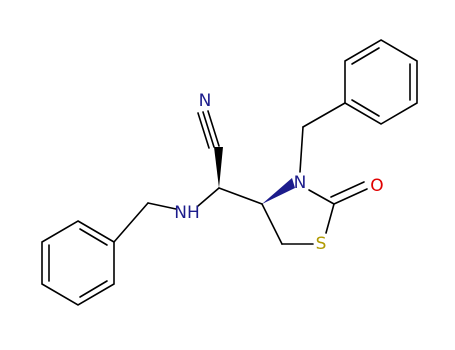  I want to click on atom-label: NH, so click(187, 213).